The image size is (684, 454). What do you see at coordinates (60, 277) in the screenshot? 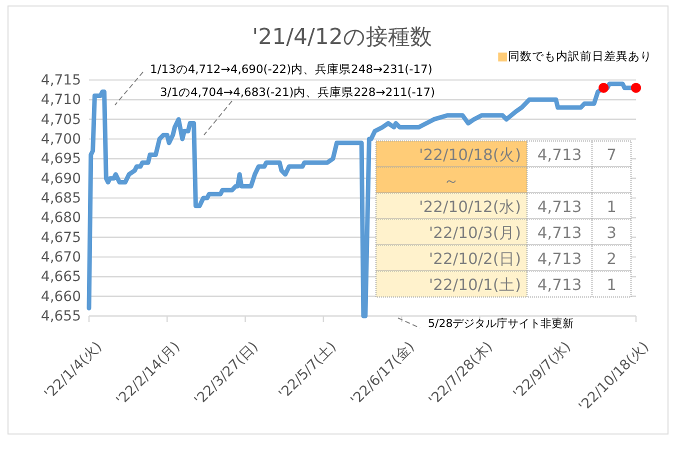
I see `y-tick-label: 4,665` at bounding box center [60, 277].